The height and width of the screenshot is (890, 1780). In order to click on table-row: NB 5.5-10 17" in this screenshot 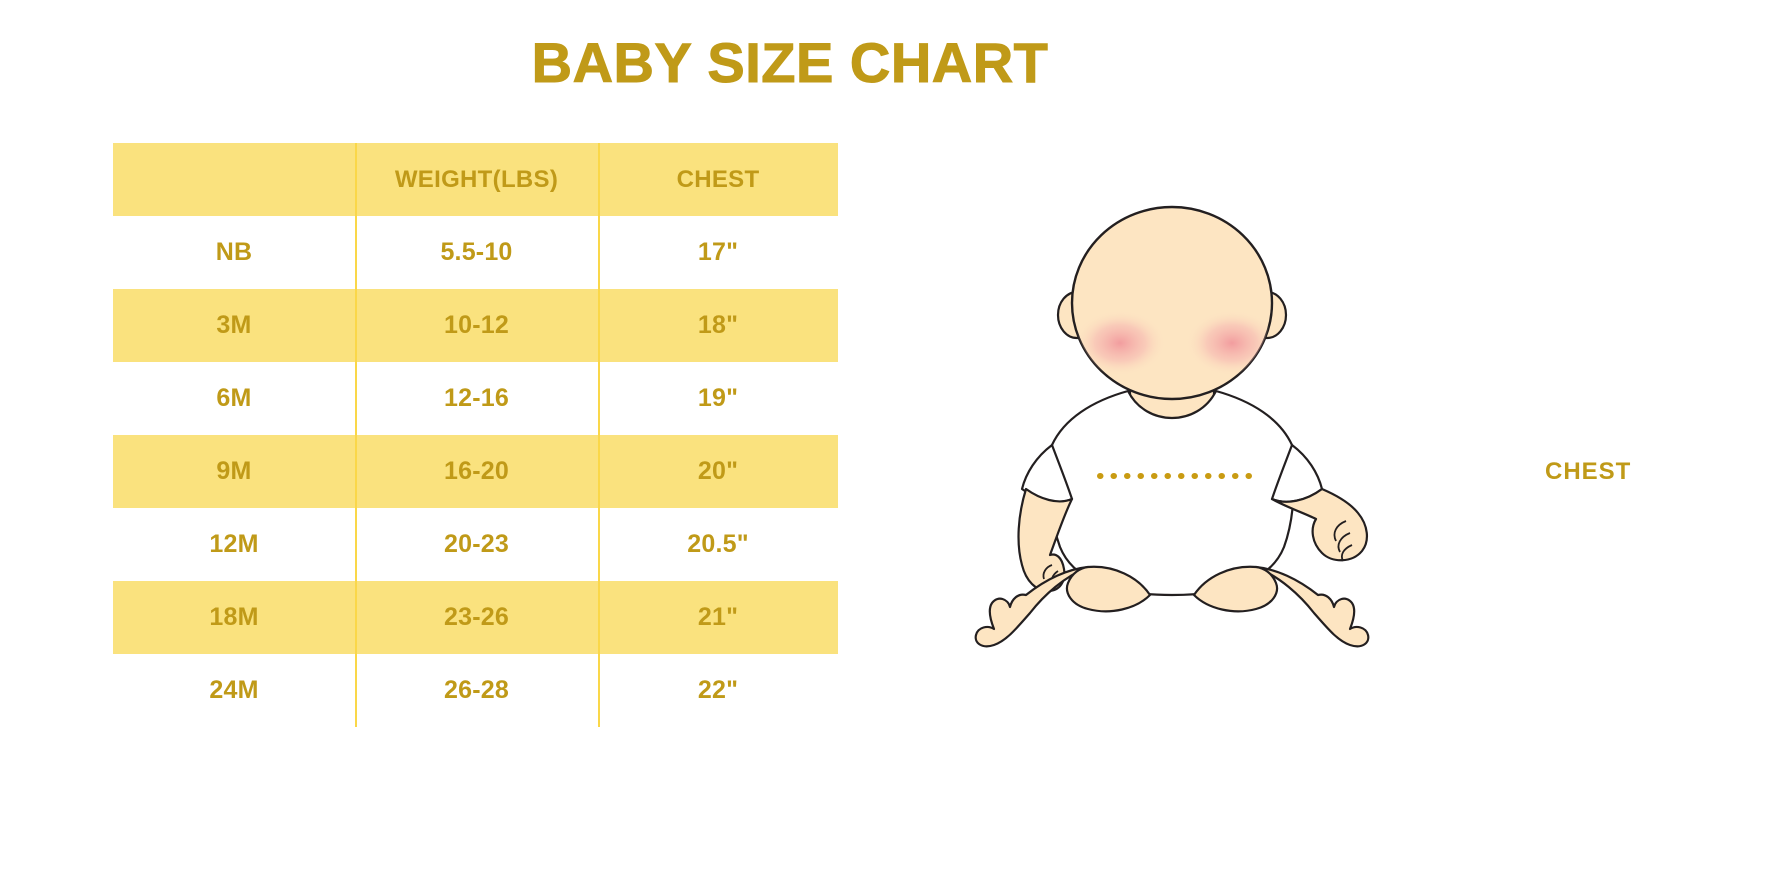, I will do `click(475, 252)`.